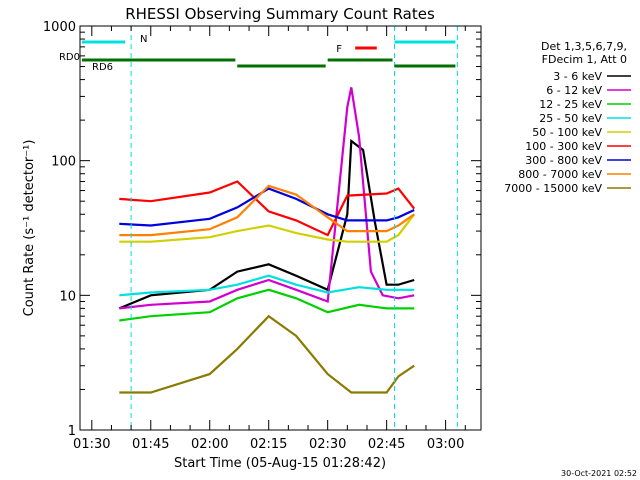  What do you see at coordinates (102, 67) in the screenshot?
I see `annotation-label-rd6: RD6` at bounding box center [102, 67].